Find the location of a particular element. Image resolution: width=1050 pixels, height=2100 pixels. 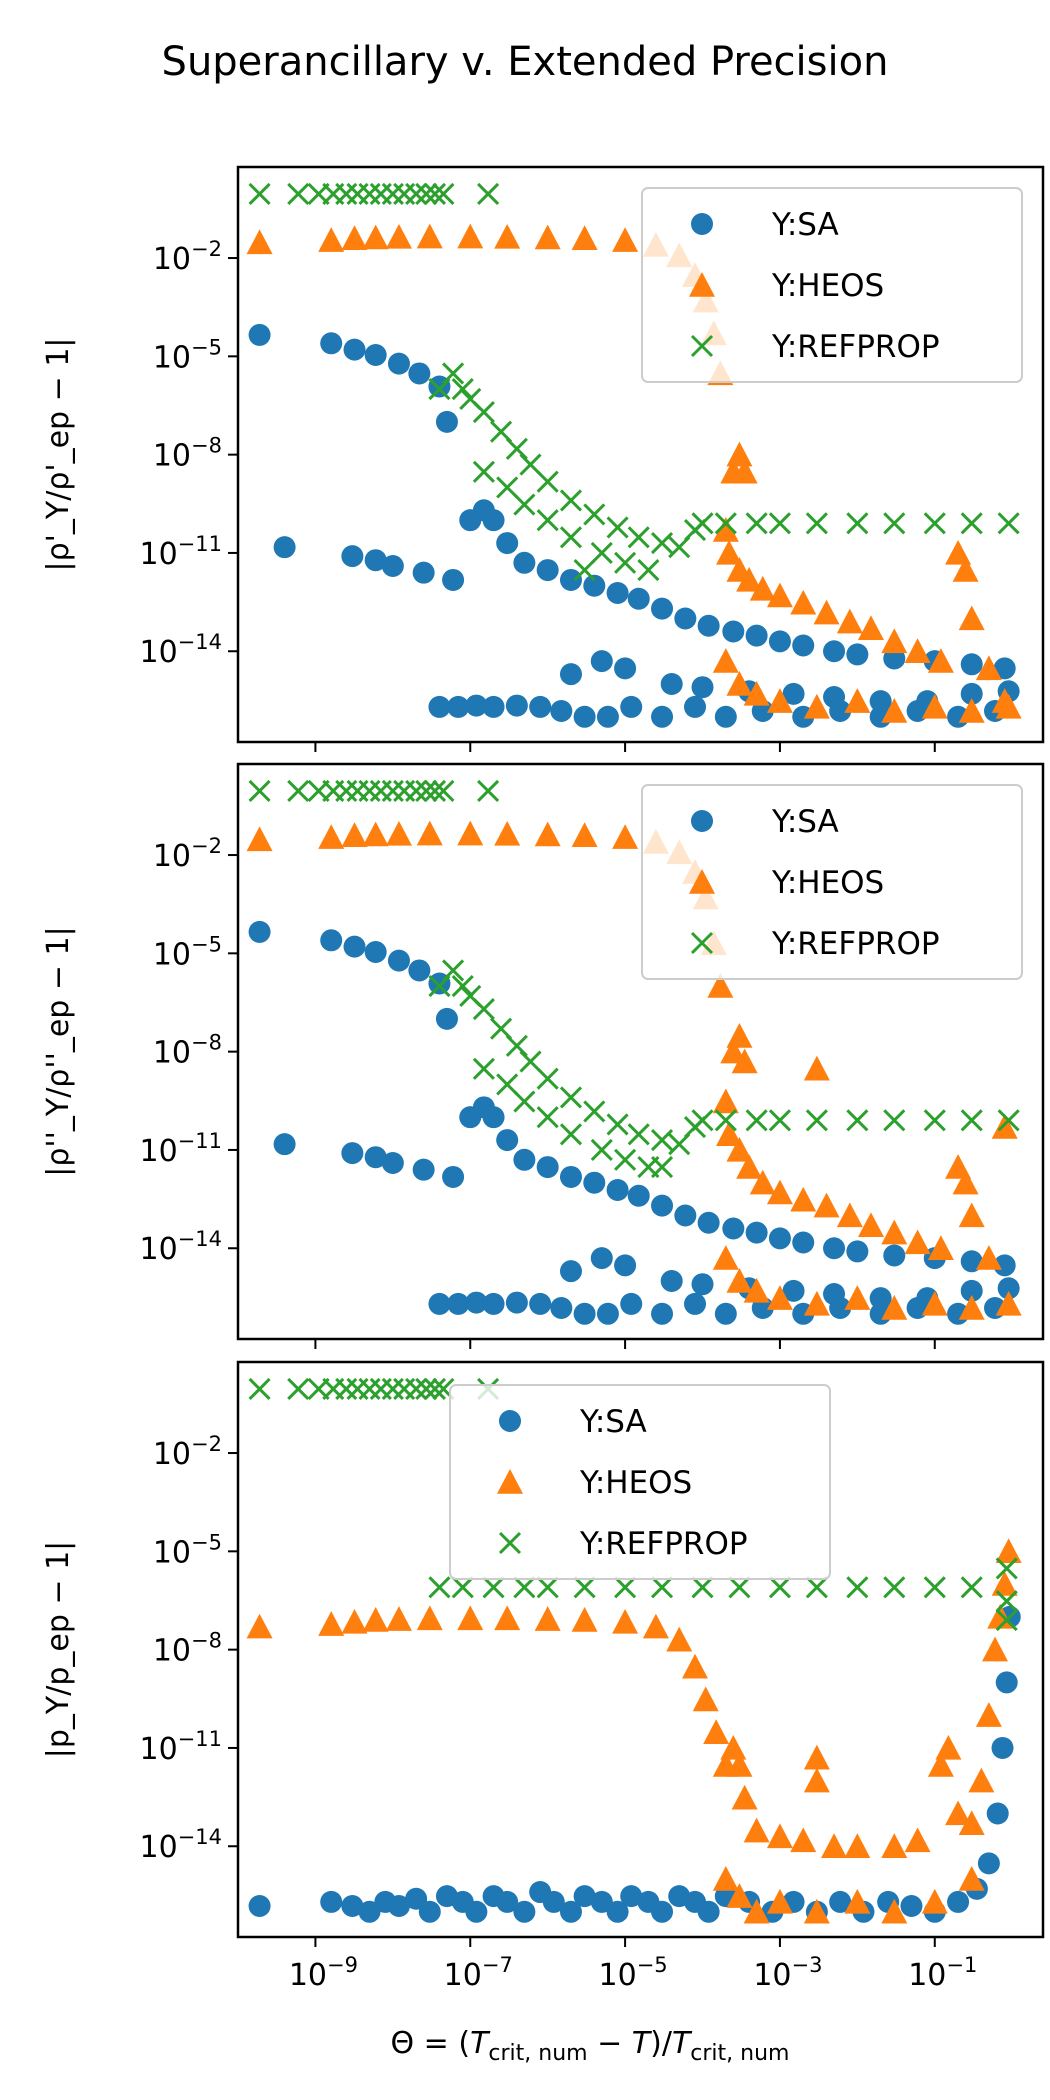

y-tick-label: 10⁻² is located at coordinates (187, 1452).